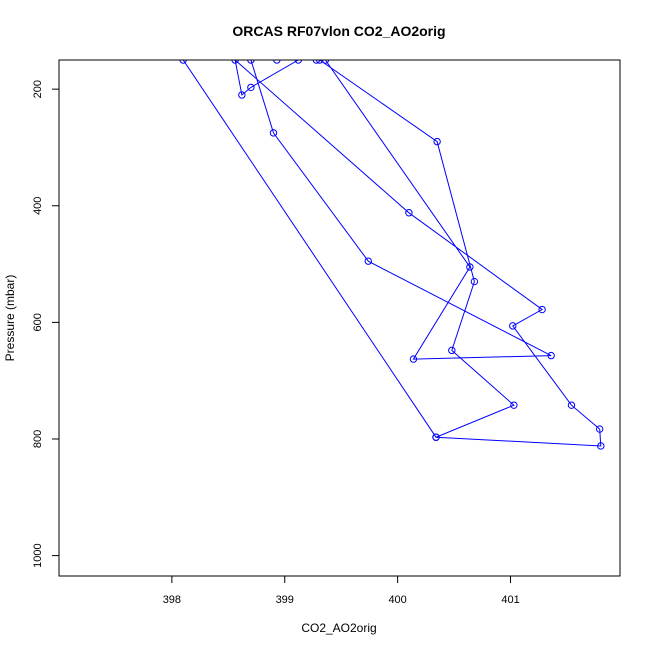 The image size is (650, 650). I want to click on x-axis: 398 399 400 401, so click(341, 591).